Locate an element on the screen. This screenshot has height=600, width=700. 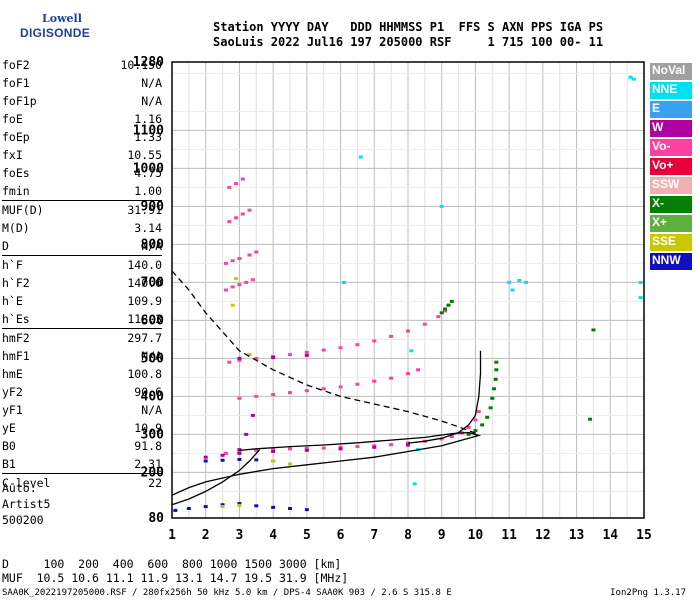
legend-item-vo: Vo- is located at coordinates (671, 147).